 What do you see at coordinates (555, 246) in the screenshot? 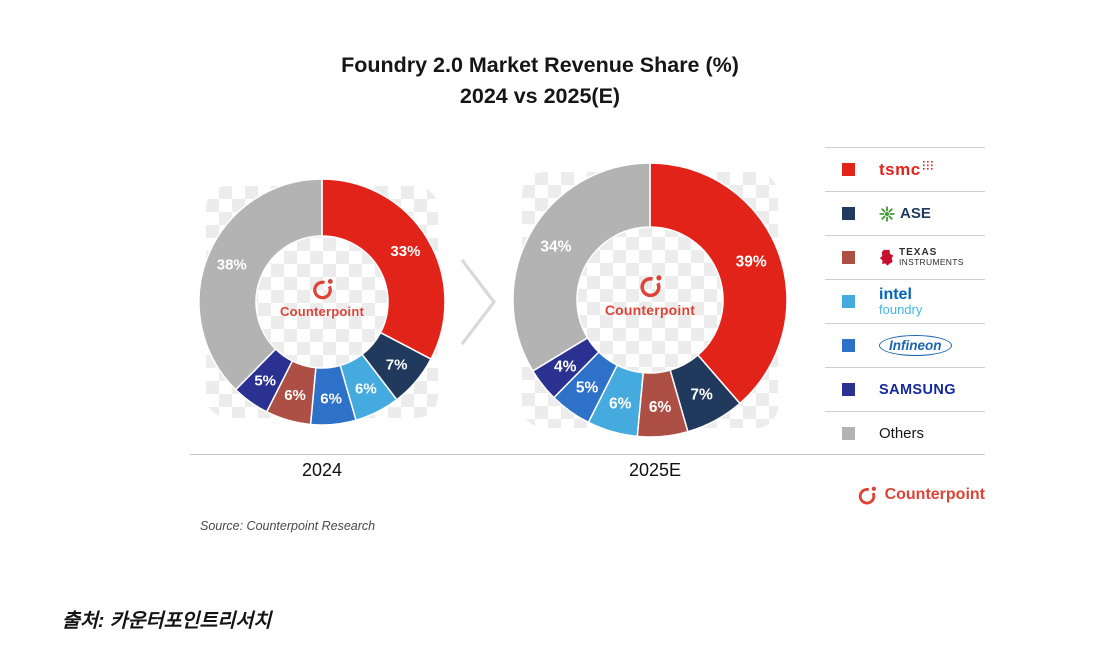
I see `slice-label: 34%` at bounding box center [555, 246].